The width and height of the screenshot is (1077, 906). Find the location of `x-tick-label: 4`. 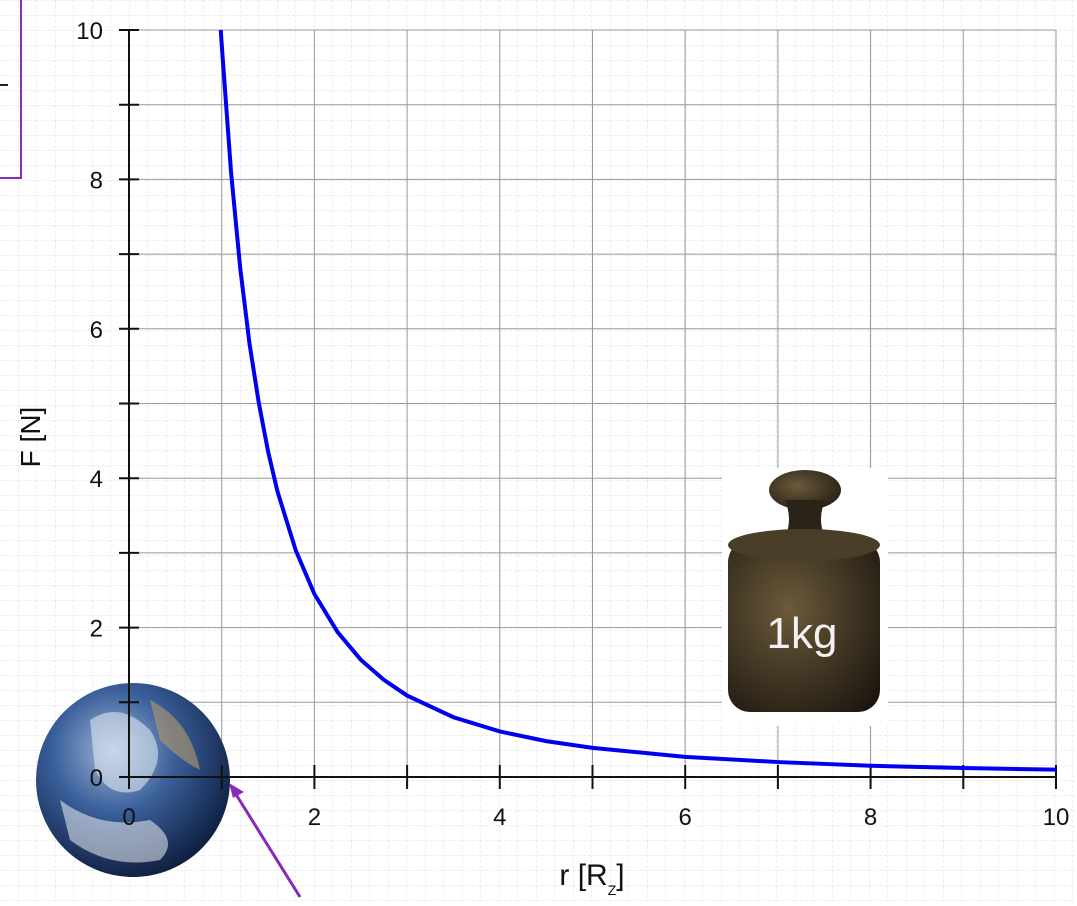

x-tick-label: 4 is located at coordinates (499, 817).